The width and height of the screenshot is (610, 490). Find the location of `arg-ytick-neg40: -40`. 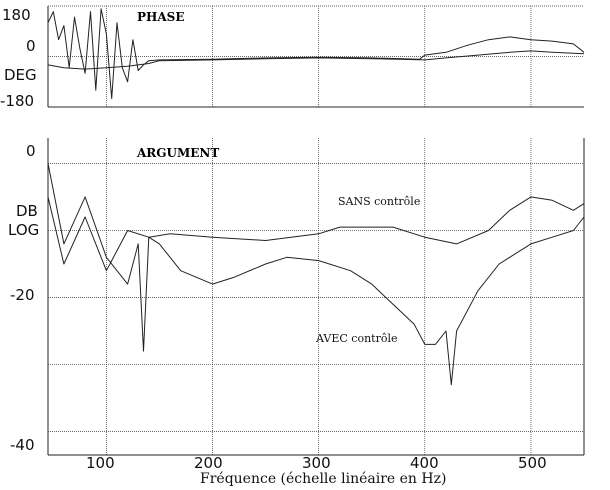

arg-ytick-neg40: -40 is located at coordinates (22, 445).